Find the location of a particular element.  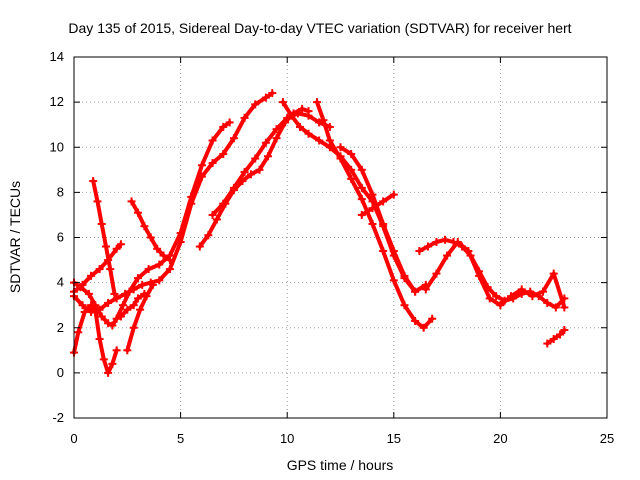

x-tick-label: 15 is located at coordinates (394, 438).